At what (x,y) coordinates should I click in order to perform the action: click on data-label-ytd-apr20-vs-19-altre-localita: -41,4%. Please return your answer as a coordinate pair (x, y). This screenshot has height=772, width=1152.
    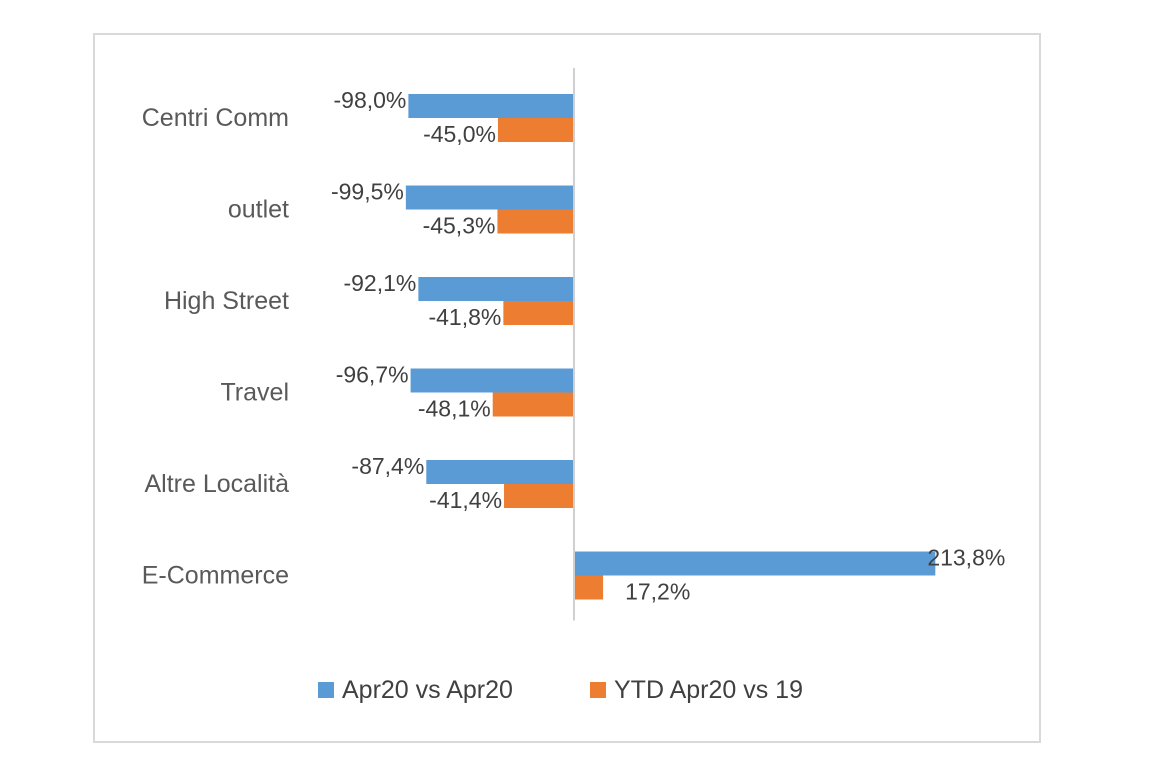
    Looking at the image, I should click on (465, 500).